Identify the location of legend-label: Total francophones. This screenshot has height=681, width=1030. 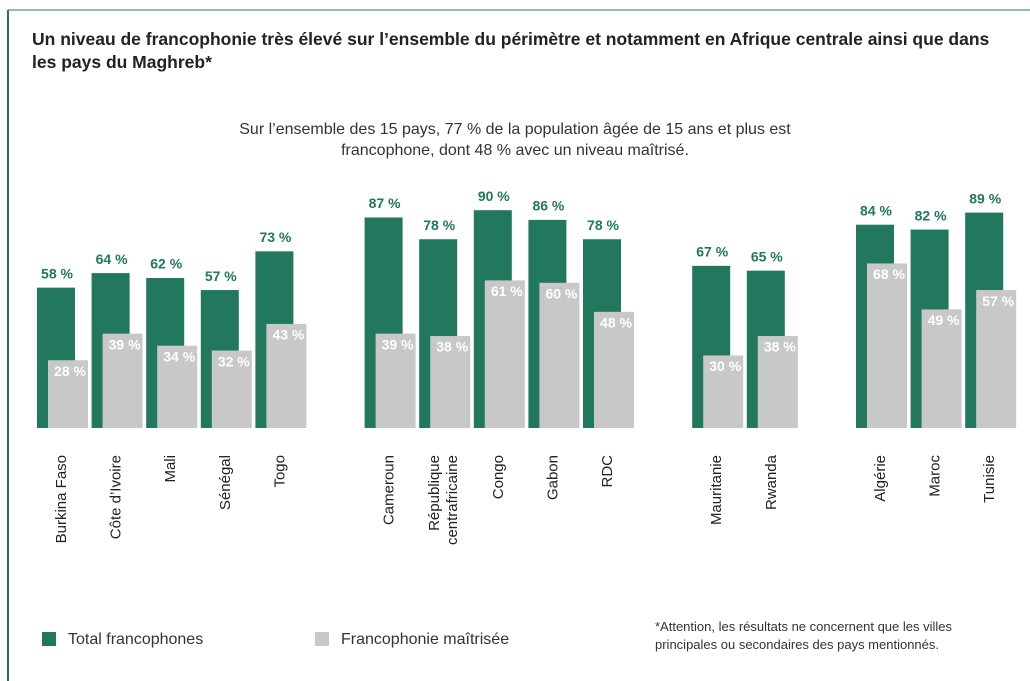
(135, 639).